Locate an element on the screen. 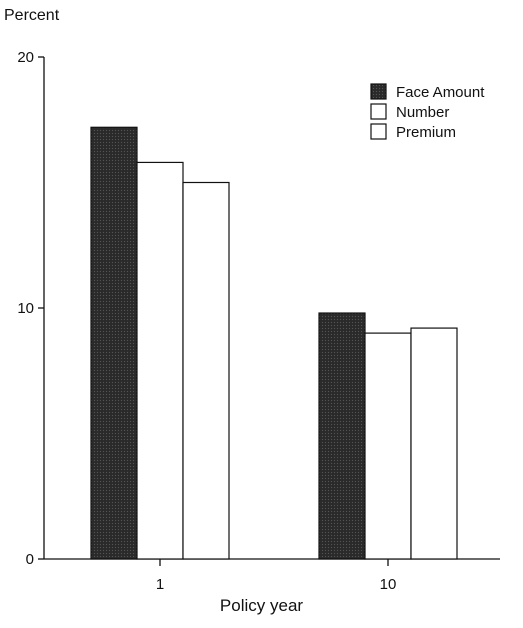 This screenshot has height=628, width=523. y-tick-label-10: 10 is located at coordinates (25, 308).